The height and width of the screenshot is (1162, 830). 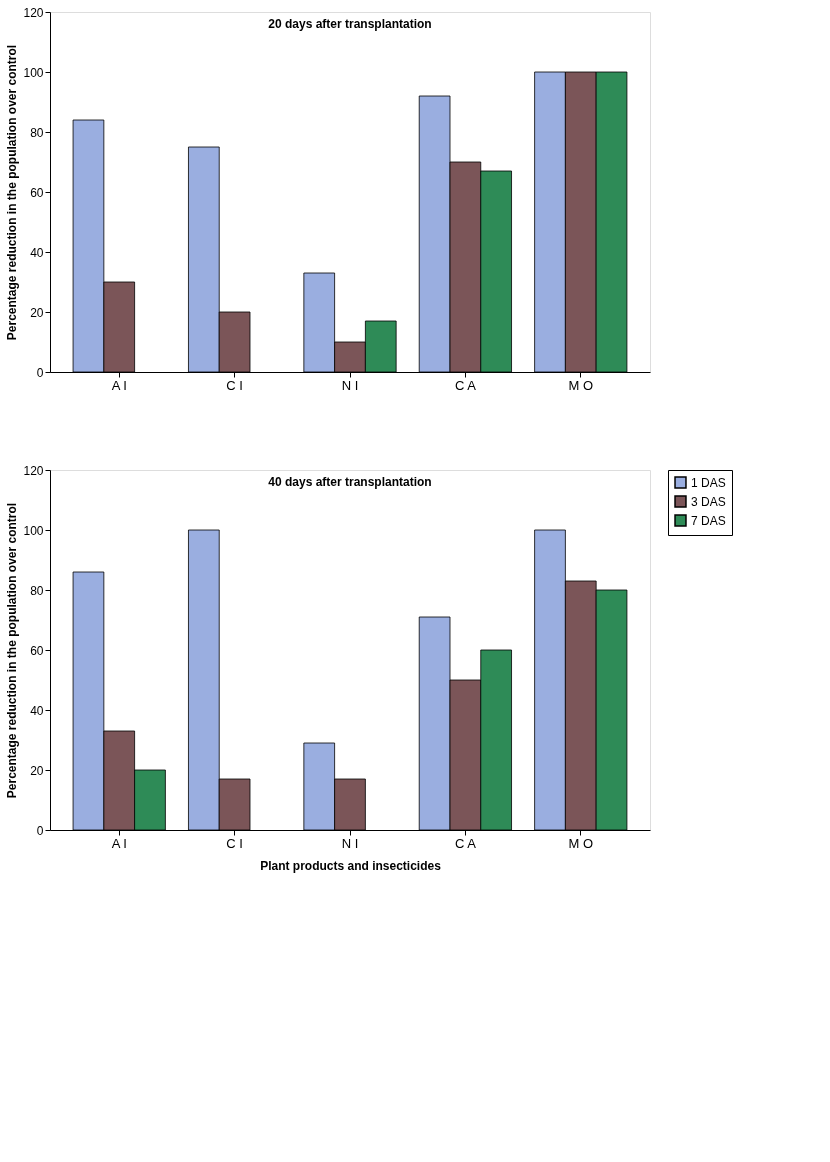 What do you see at coordinates (351, 865) in the screenshot?
I see `x-axis-title: Plant products and insecticides` at bounding box center [351, 865].